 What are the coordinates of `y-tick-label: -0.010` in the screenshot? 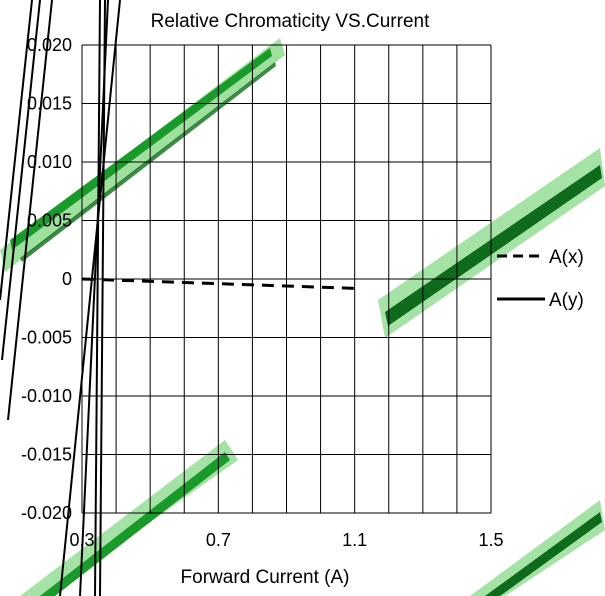 It's located at (46, 396).